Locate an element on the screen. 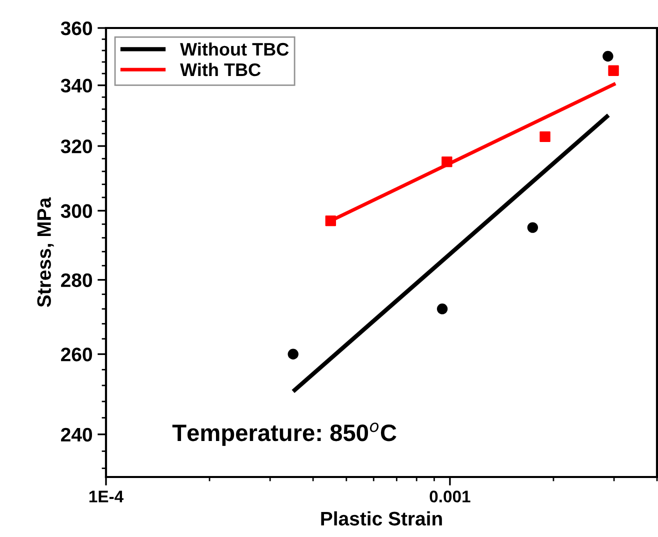 Image resolution: width=658 pixels, height=537 pixels. y-tick-label: 300 is located at coordinates (76, 211).